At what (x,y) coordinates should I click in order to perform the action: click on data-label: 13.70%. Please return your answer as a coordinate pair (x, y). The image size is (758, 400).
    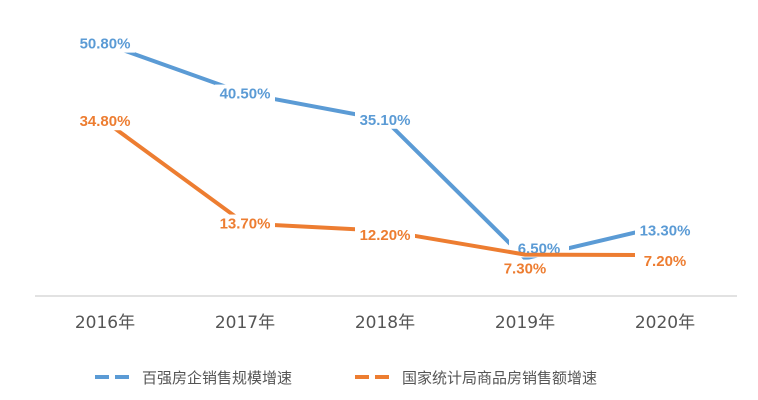
    Looking at the image, I should click on (245, 224).